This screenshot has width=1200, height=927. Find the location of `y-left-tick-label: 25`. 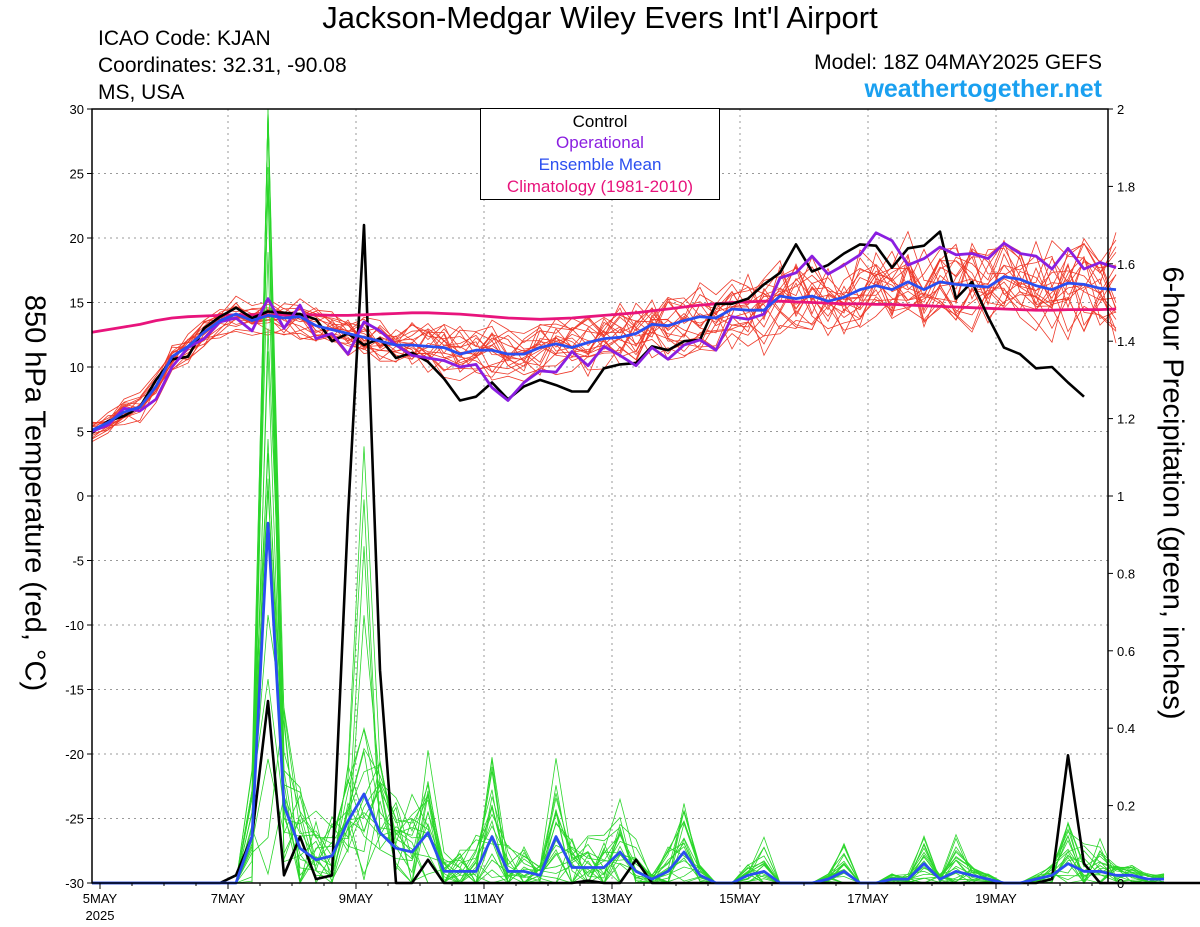

y-left-tick-label: 25 is located at coordinates (77, 174).